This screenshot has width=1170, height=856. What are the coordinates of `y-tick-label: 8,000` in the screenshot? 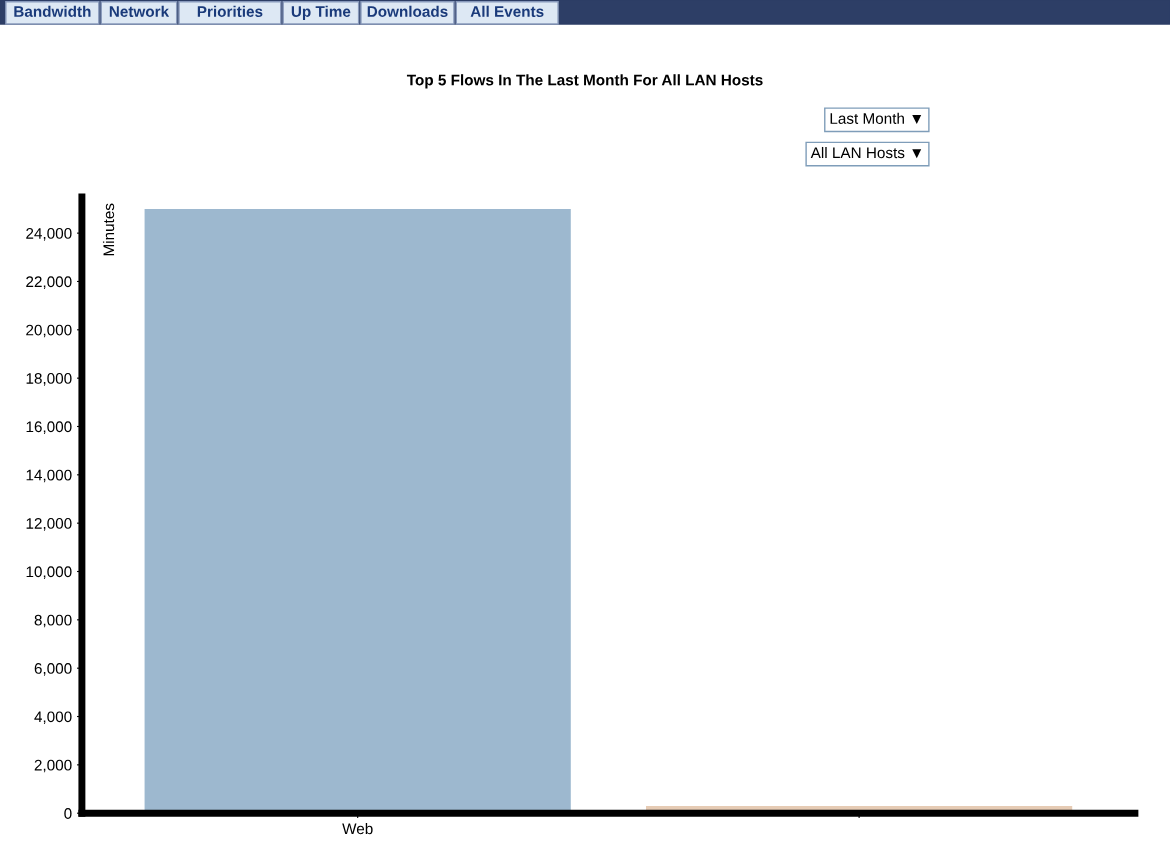 It's located at (53, 621).